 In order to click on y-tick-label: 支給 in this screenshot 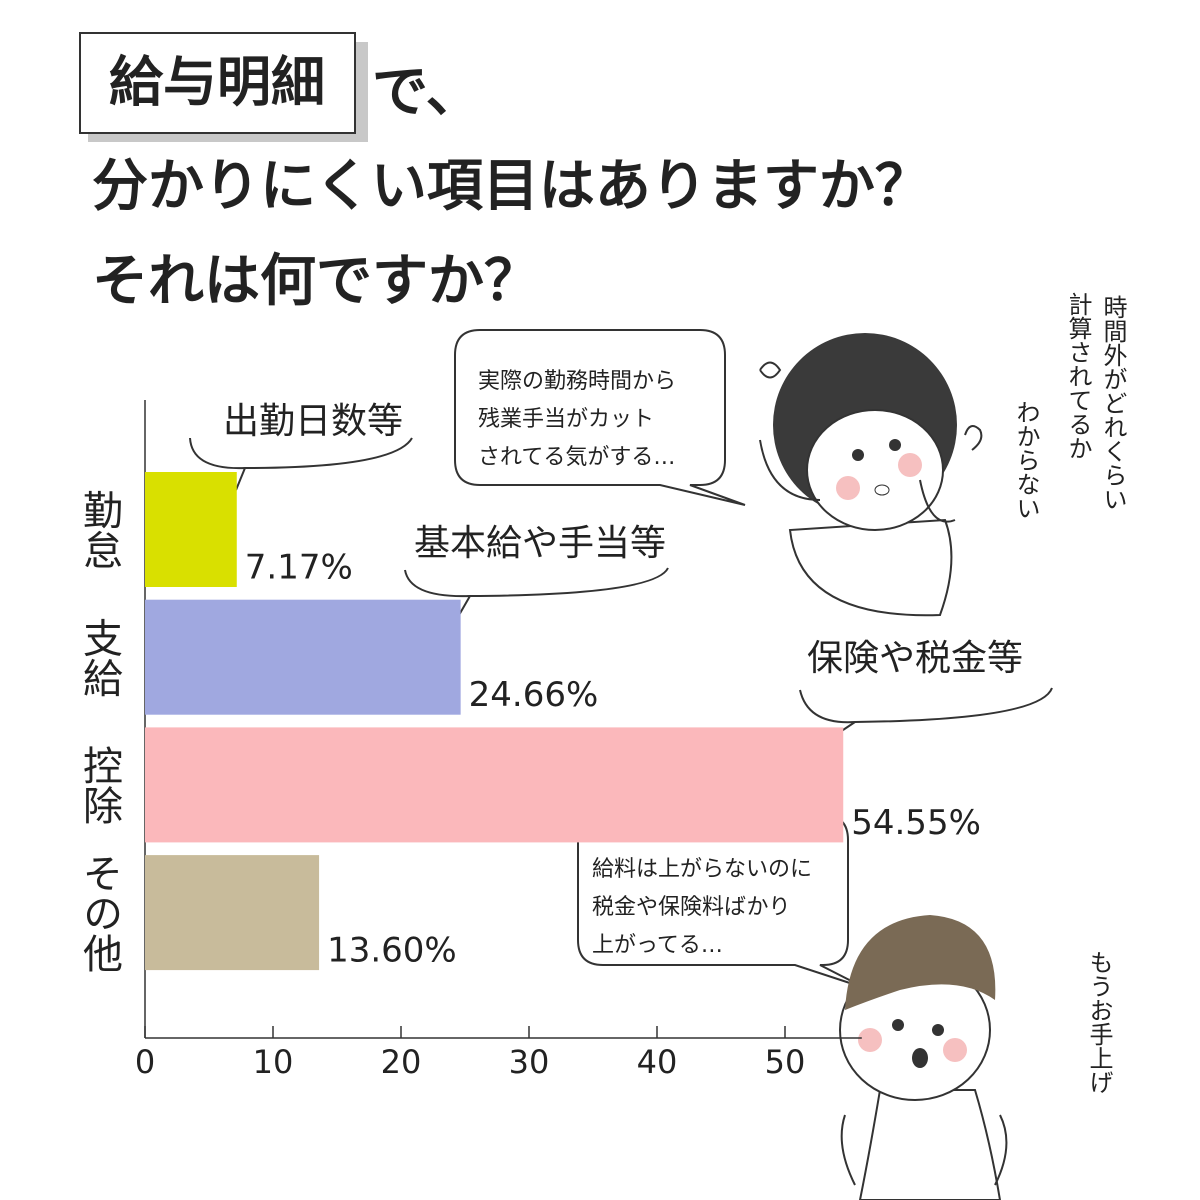, I will do `click(99, 657)`.